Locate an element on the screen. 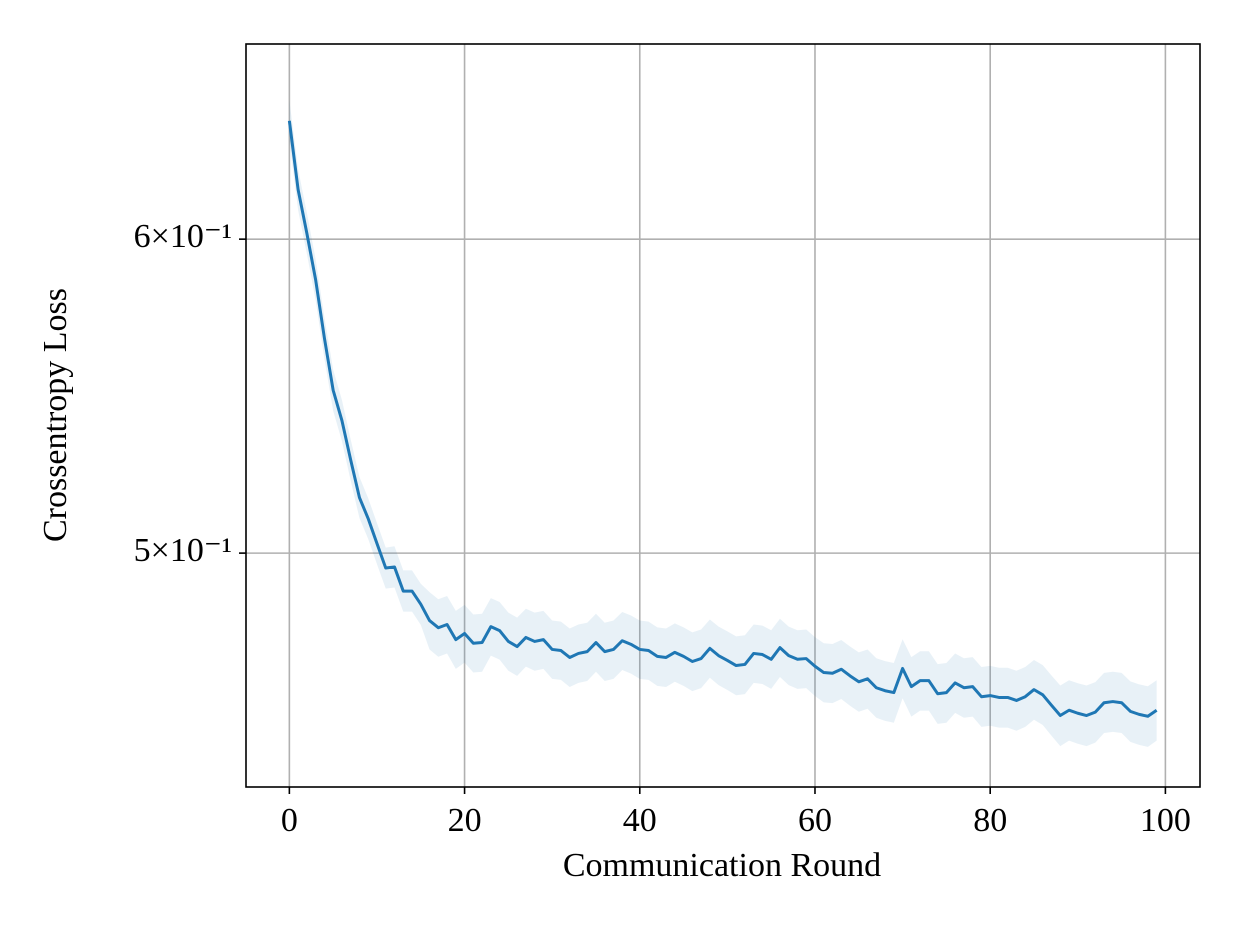  x-tick-label: 40 is located at coordinates (640, 820).